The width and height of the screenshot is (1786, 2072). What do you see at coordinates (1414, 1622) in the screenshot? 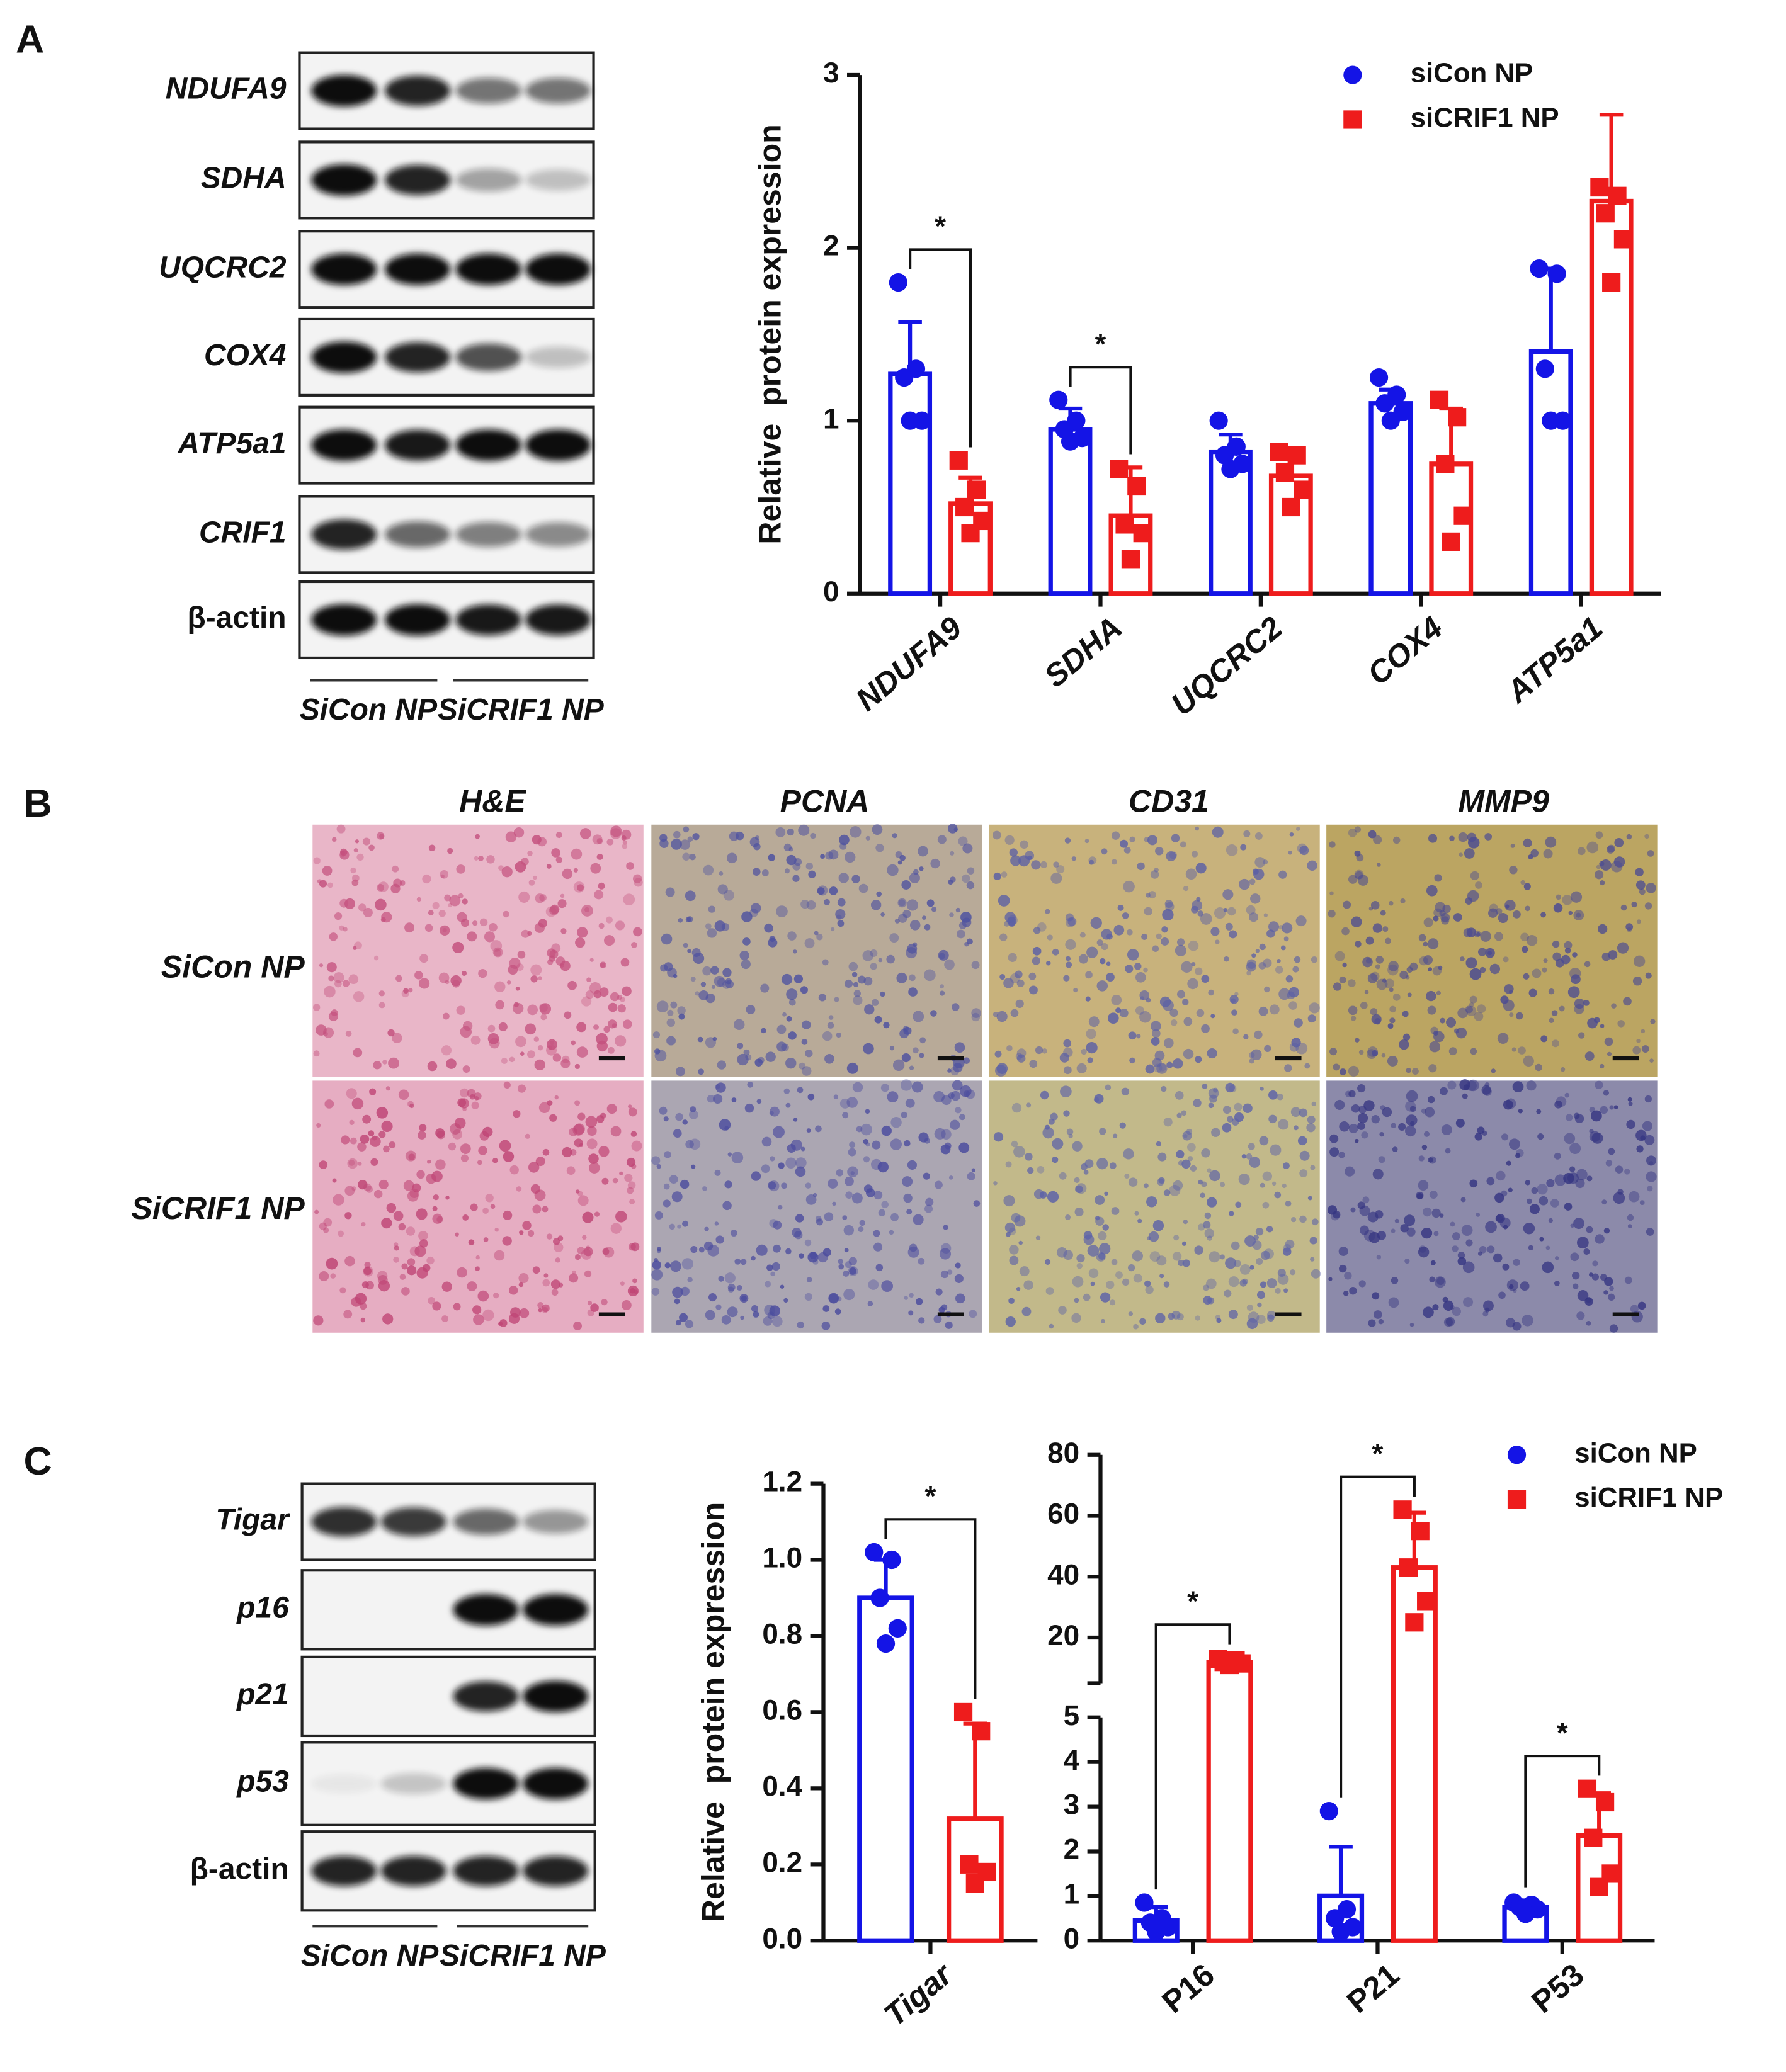
I see `data-point` at bounding box center [1414, 1622].